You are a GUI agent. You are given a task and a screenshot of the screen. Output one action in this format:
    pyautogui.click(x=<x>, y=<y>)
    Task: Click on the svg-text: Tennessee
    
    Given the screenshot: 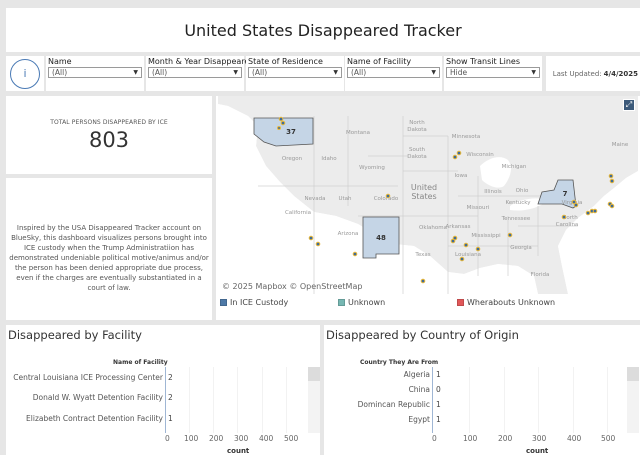 What is the action you would take?
    pyautogui.click(x=516, y=219)
    